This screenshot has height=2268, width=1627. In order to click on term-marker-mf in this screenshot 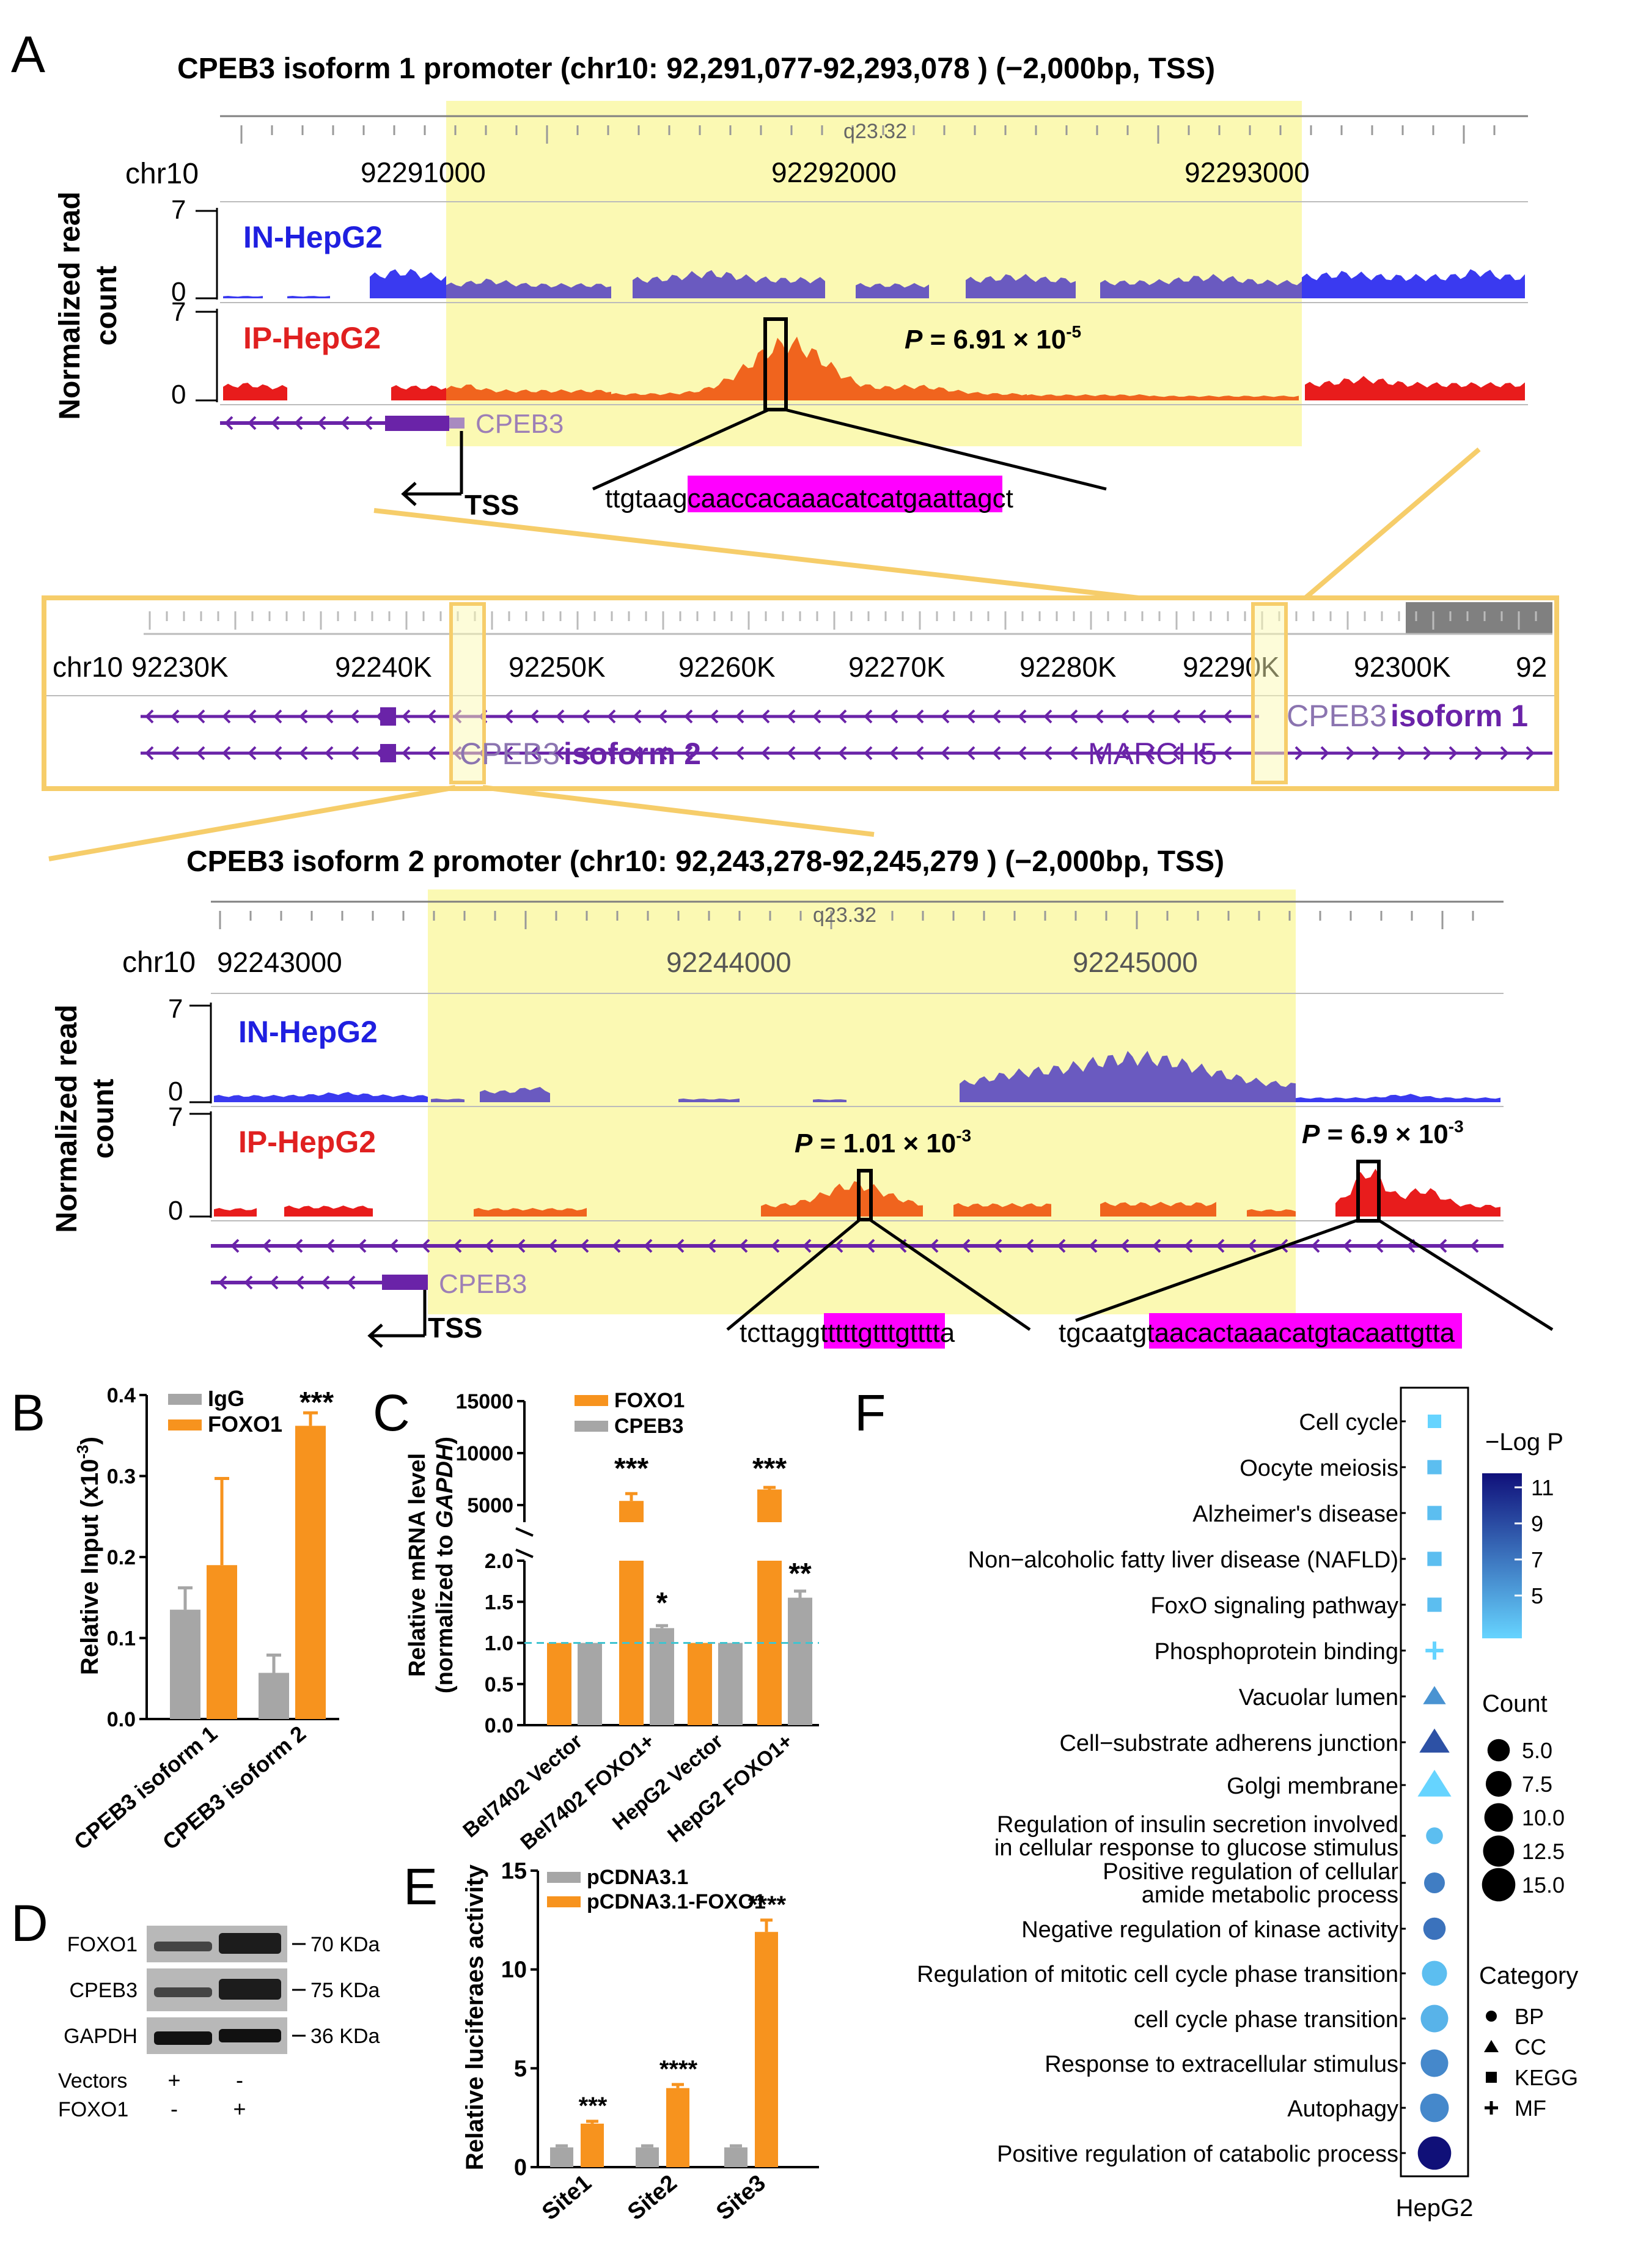, I will do `click(1434, 1650)`.